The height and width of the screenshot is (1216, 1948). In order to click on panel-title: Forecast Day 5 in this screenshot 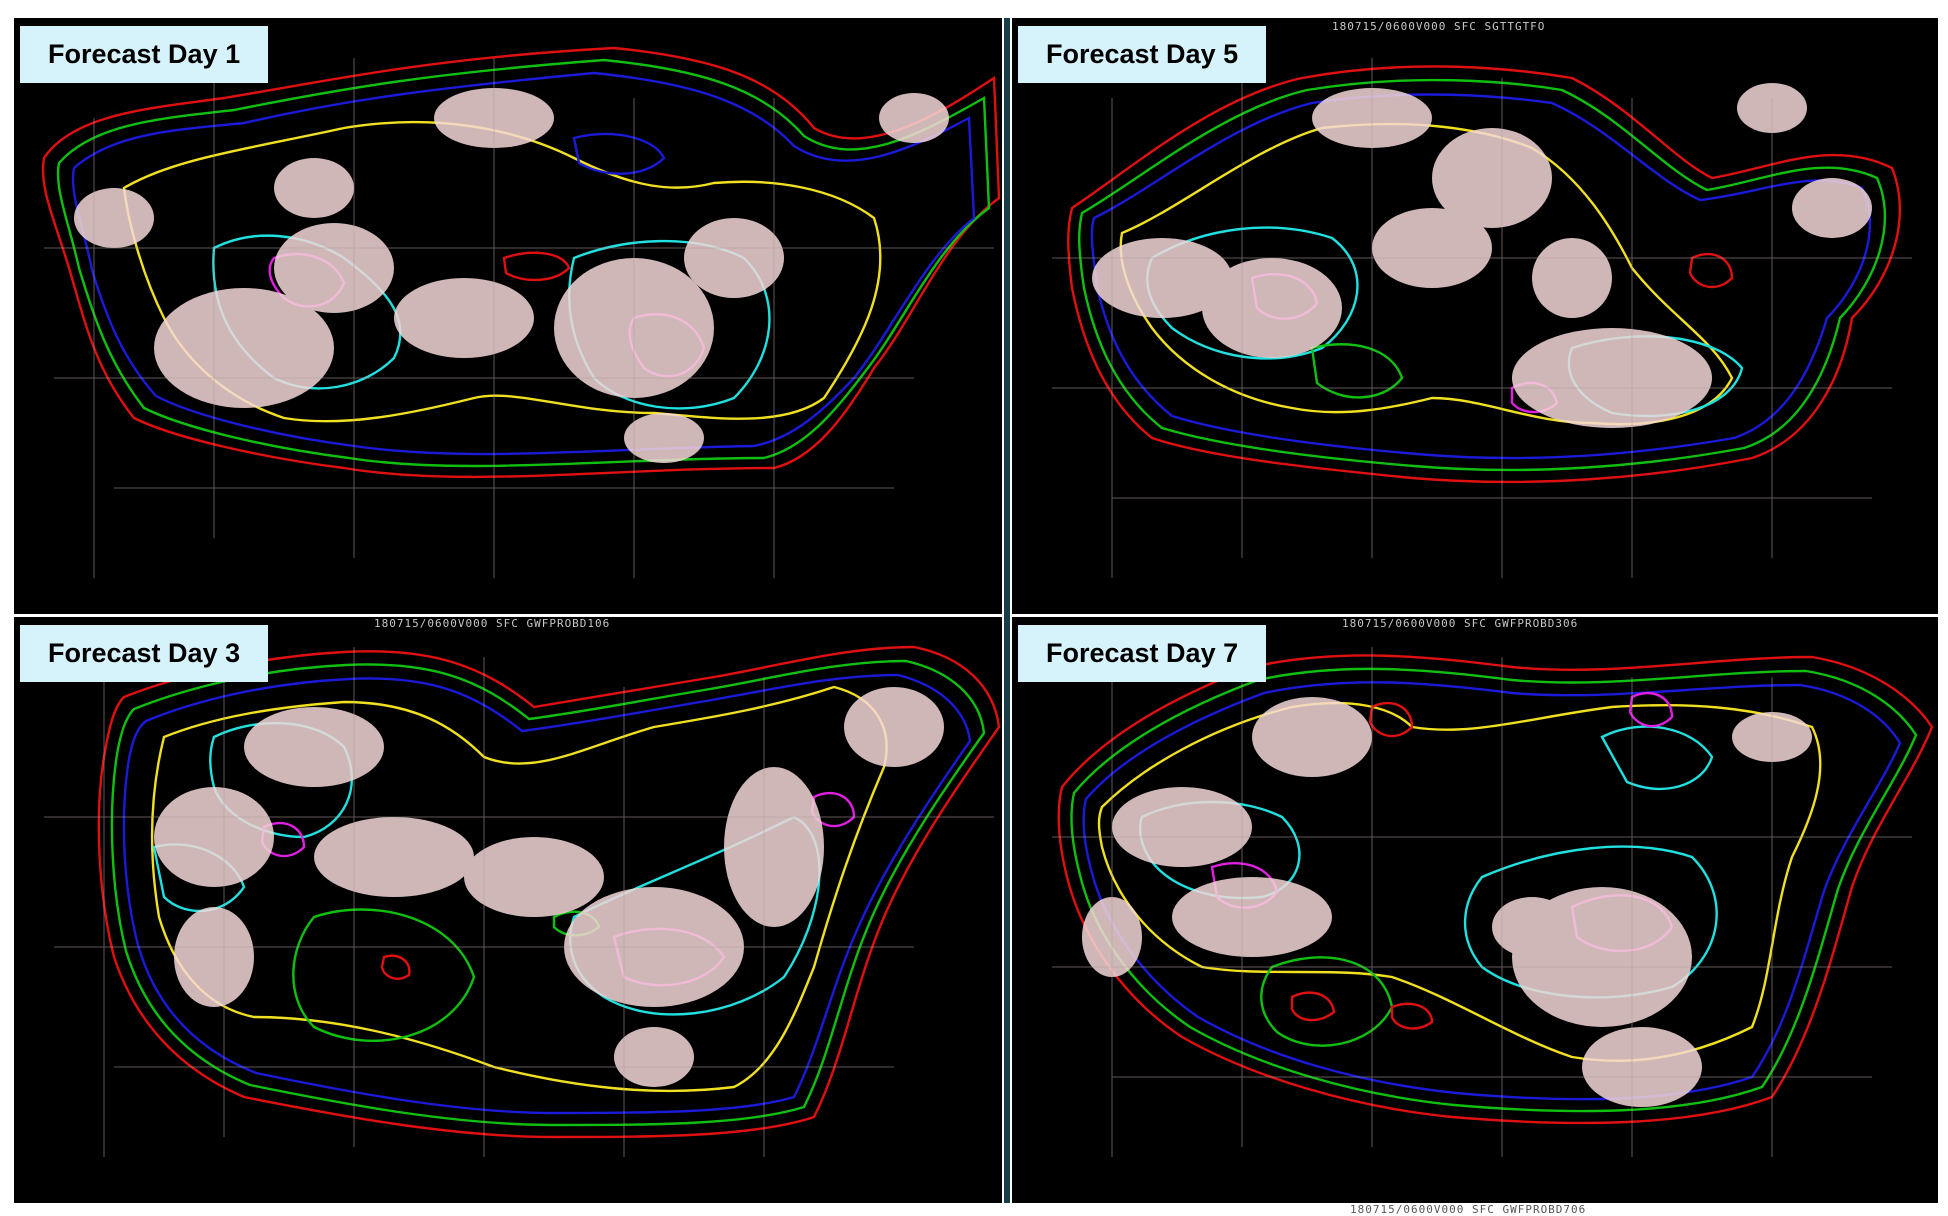, I will do `click(1142, 54)`.